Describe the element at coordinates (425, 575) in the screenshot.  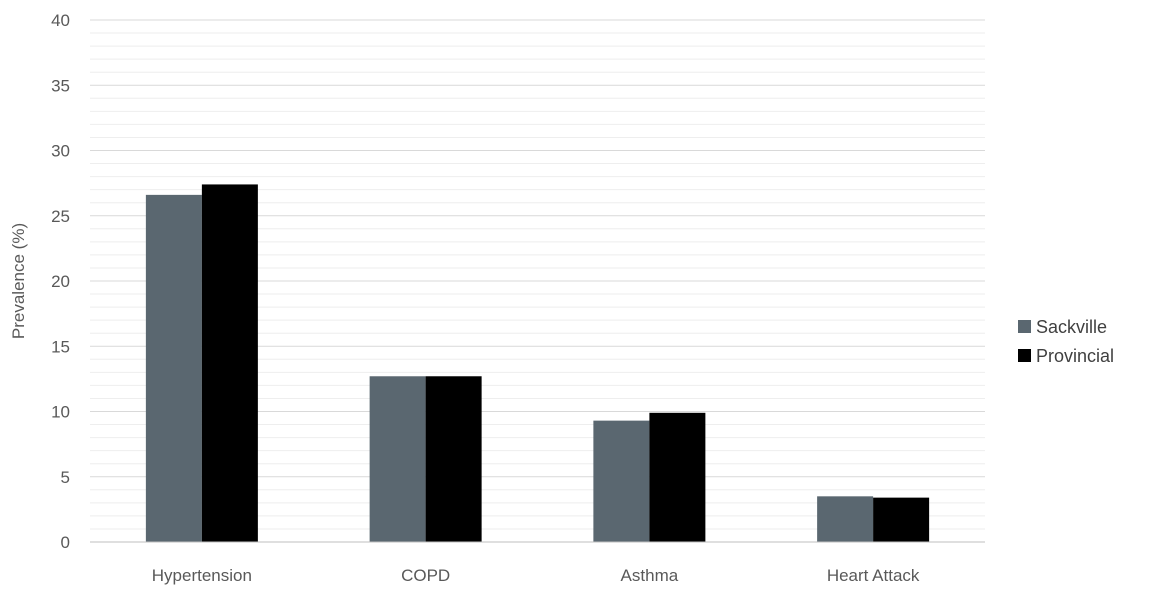
I see `x-category-label: COPD` at that location.